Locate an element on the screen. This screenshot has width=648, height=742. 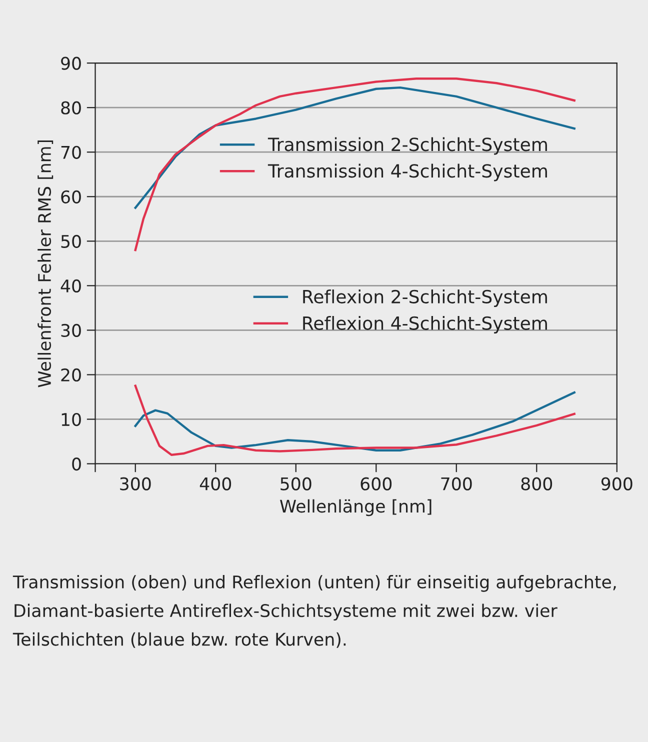
x-tick-label: 800 is located at coordinates (536, 483).